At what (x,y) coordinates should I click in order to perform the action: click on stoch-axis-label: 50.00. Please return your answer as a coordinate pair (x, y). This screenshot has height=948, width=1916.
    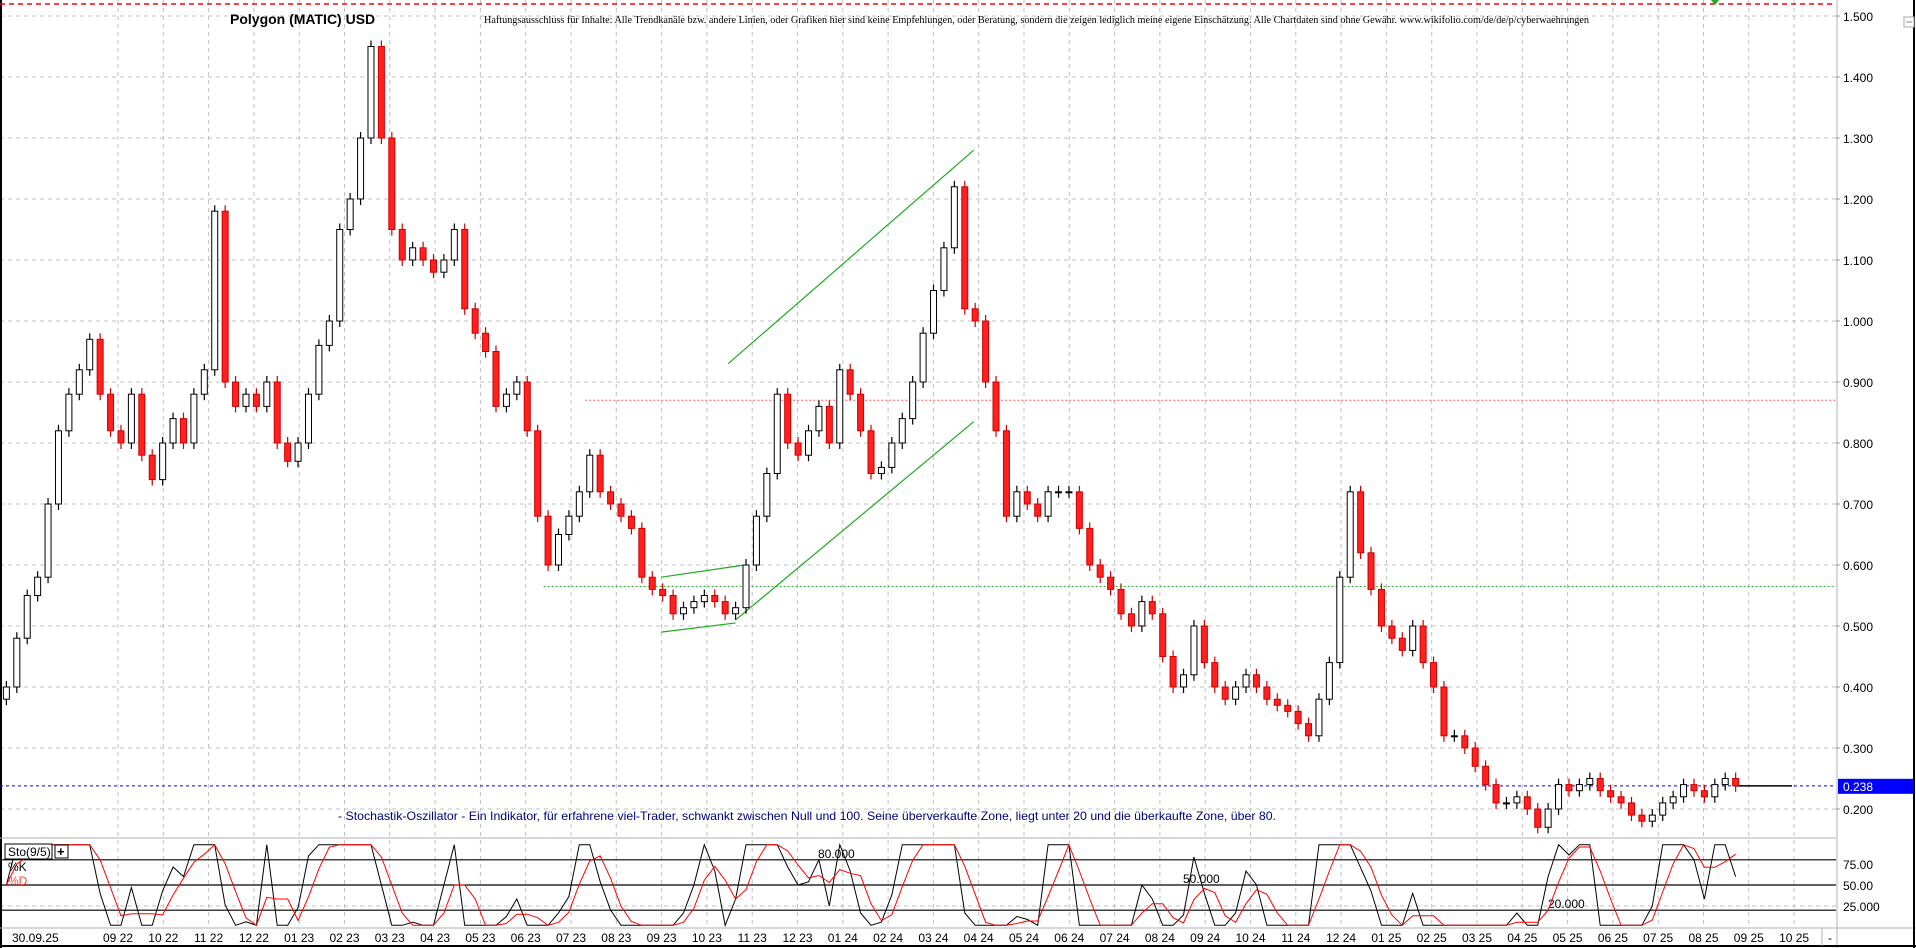
    Looking at the image, I should click on (1858, 886).